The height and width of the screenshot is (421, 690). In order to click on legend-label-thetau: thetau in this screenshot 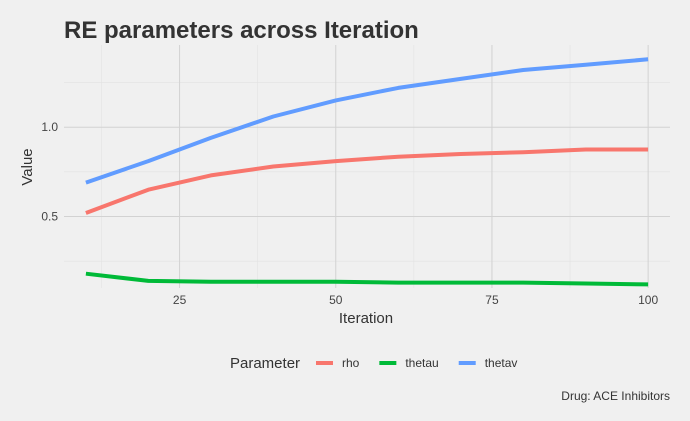, I will do `click(421, 363)`.